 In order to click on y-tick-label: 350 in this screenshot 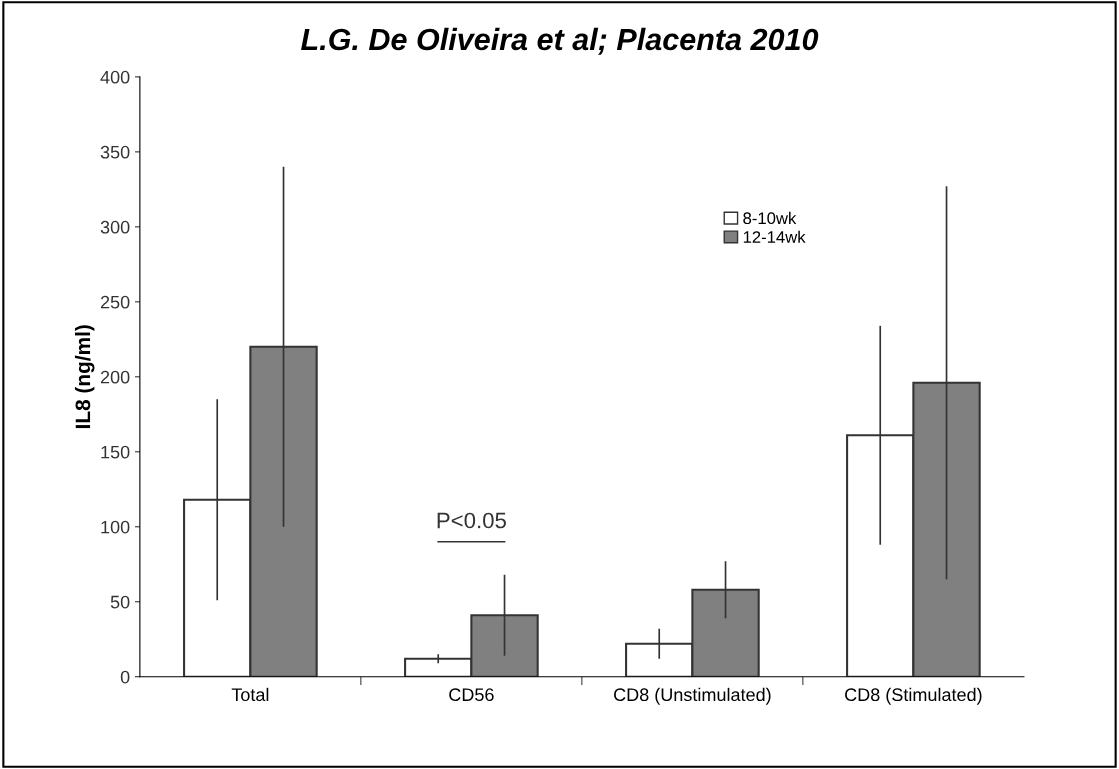, I will do `click(115, 152)`.